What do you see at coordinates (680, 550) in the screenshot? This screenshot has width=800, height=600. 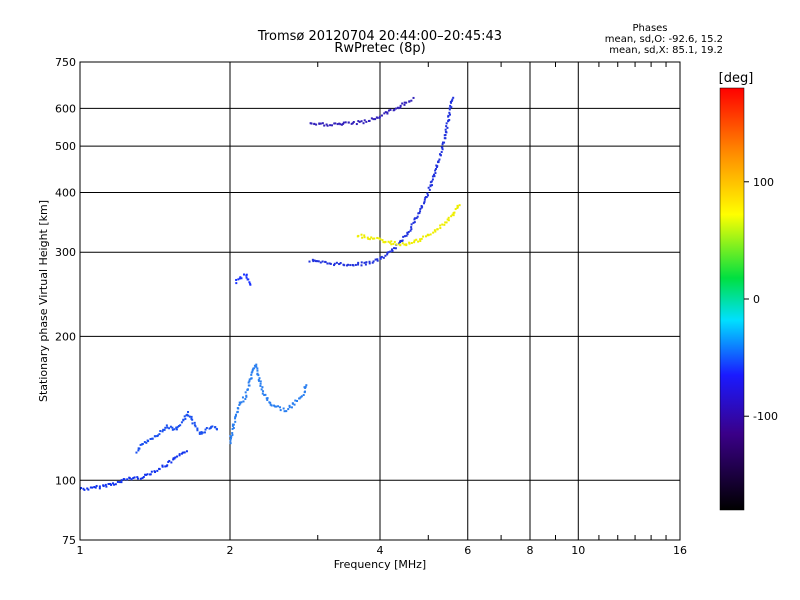 I see `x-tick-label: 16` at bounding box center [680, 550].